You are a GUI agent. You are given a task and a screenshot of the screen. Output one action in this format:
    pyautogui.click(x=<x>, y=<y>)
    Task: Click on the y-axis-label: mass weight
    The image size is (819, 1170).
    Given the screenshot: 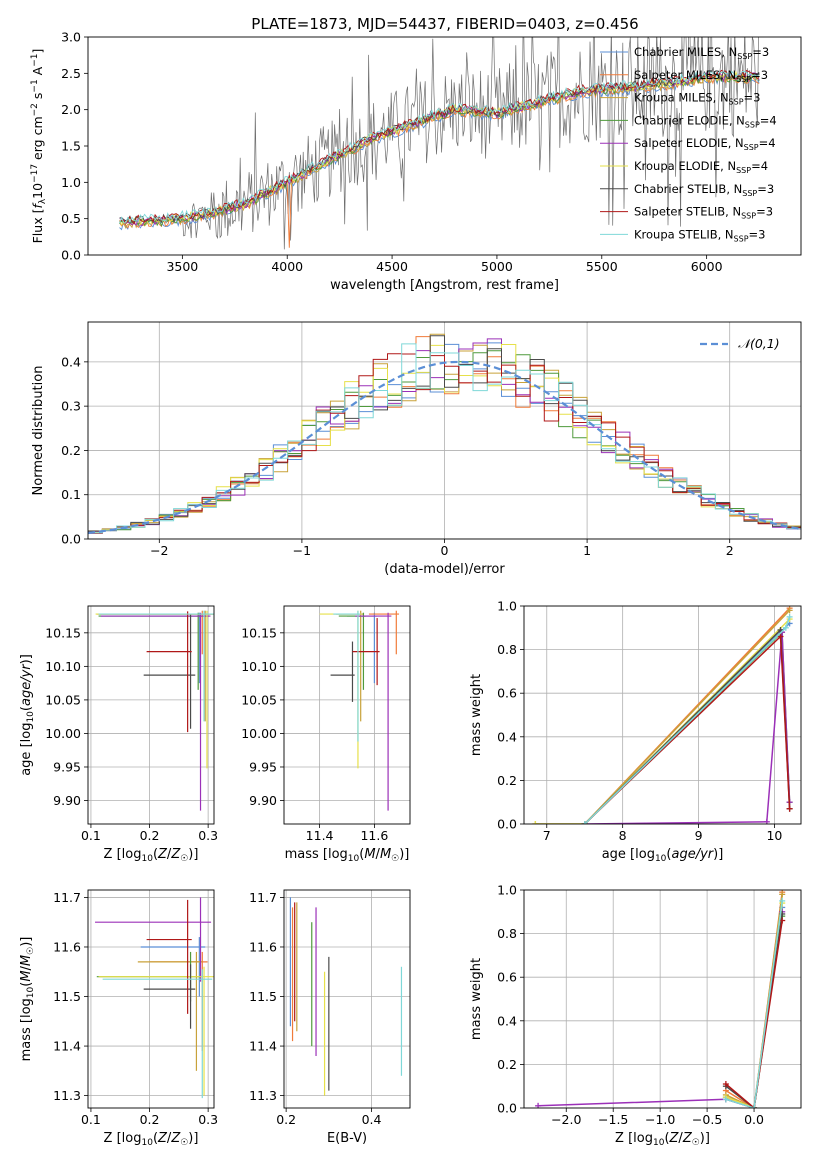 What is the action you would take?
    pyautogui.click(x=476, y=715)
    